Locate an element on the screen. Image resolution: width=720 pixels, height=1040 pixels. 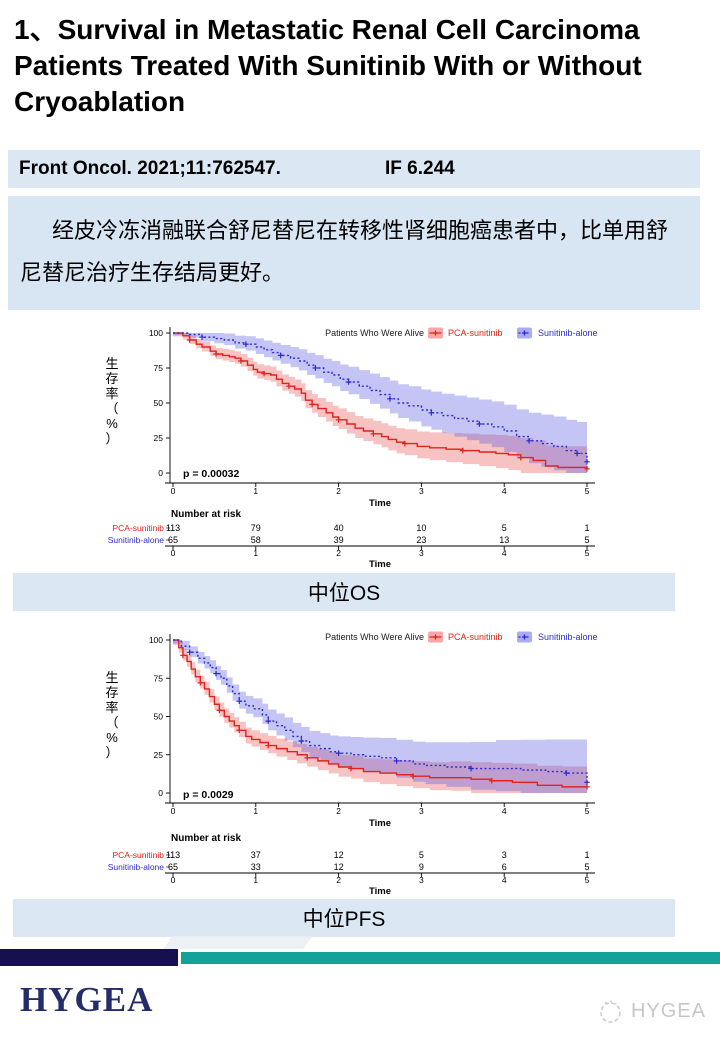
svg-text: 39 is located at coordinates (339, 540).